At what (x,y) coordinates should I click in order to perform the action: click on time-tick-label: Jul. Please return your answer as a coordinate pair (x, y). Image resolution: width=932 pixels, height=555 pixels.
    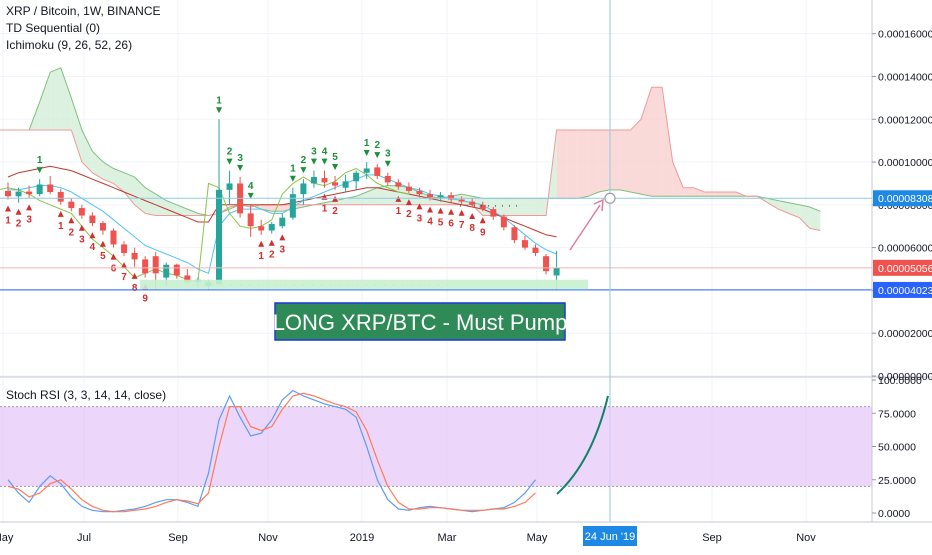
    Looking at the image, I should click on (84, 538).